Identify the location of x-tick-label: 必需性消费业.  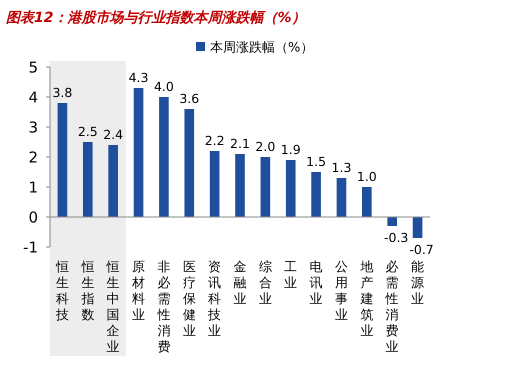
(391, 307).